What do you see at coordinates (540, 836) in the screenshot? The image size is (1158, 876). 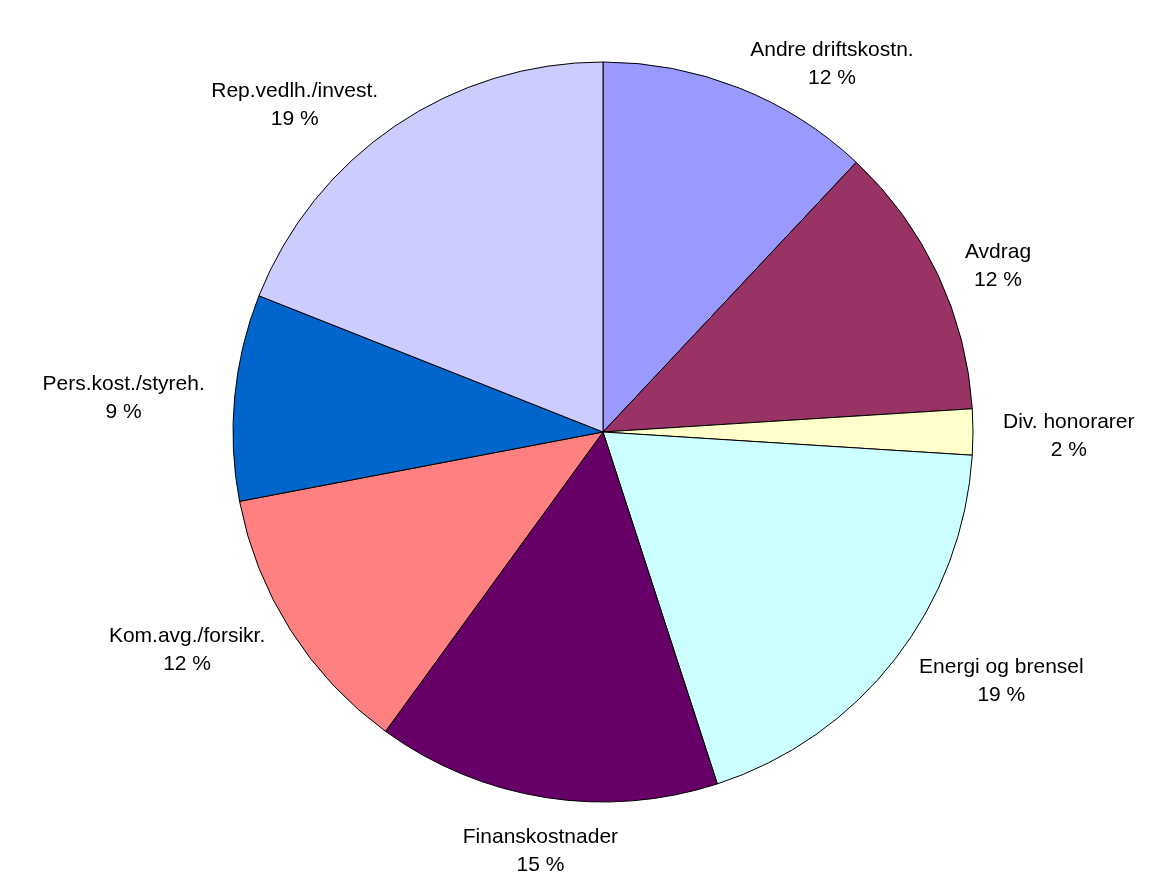 I see `slice-label: Finanskostnader` at bounding box center [540, 836].